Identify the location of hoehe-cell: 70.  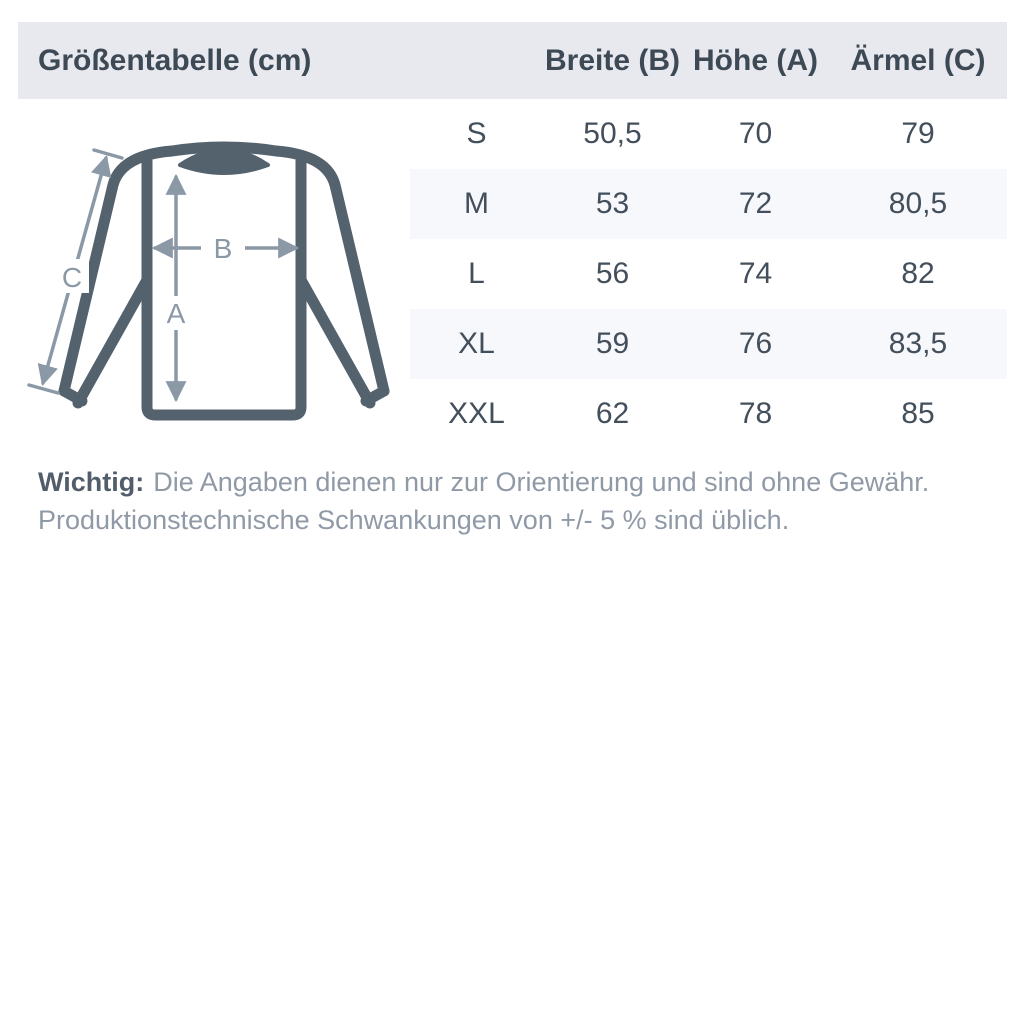
(755, 133).